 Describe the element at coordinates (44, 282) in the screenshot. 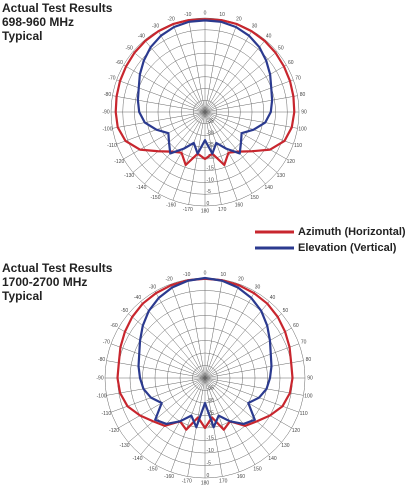

I see `chart-title-line: 1700-2700 MHz` at that location.